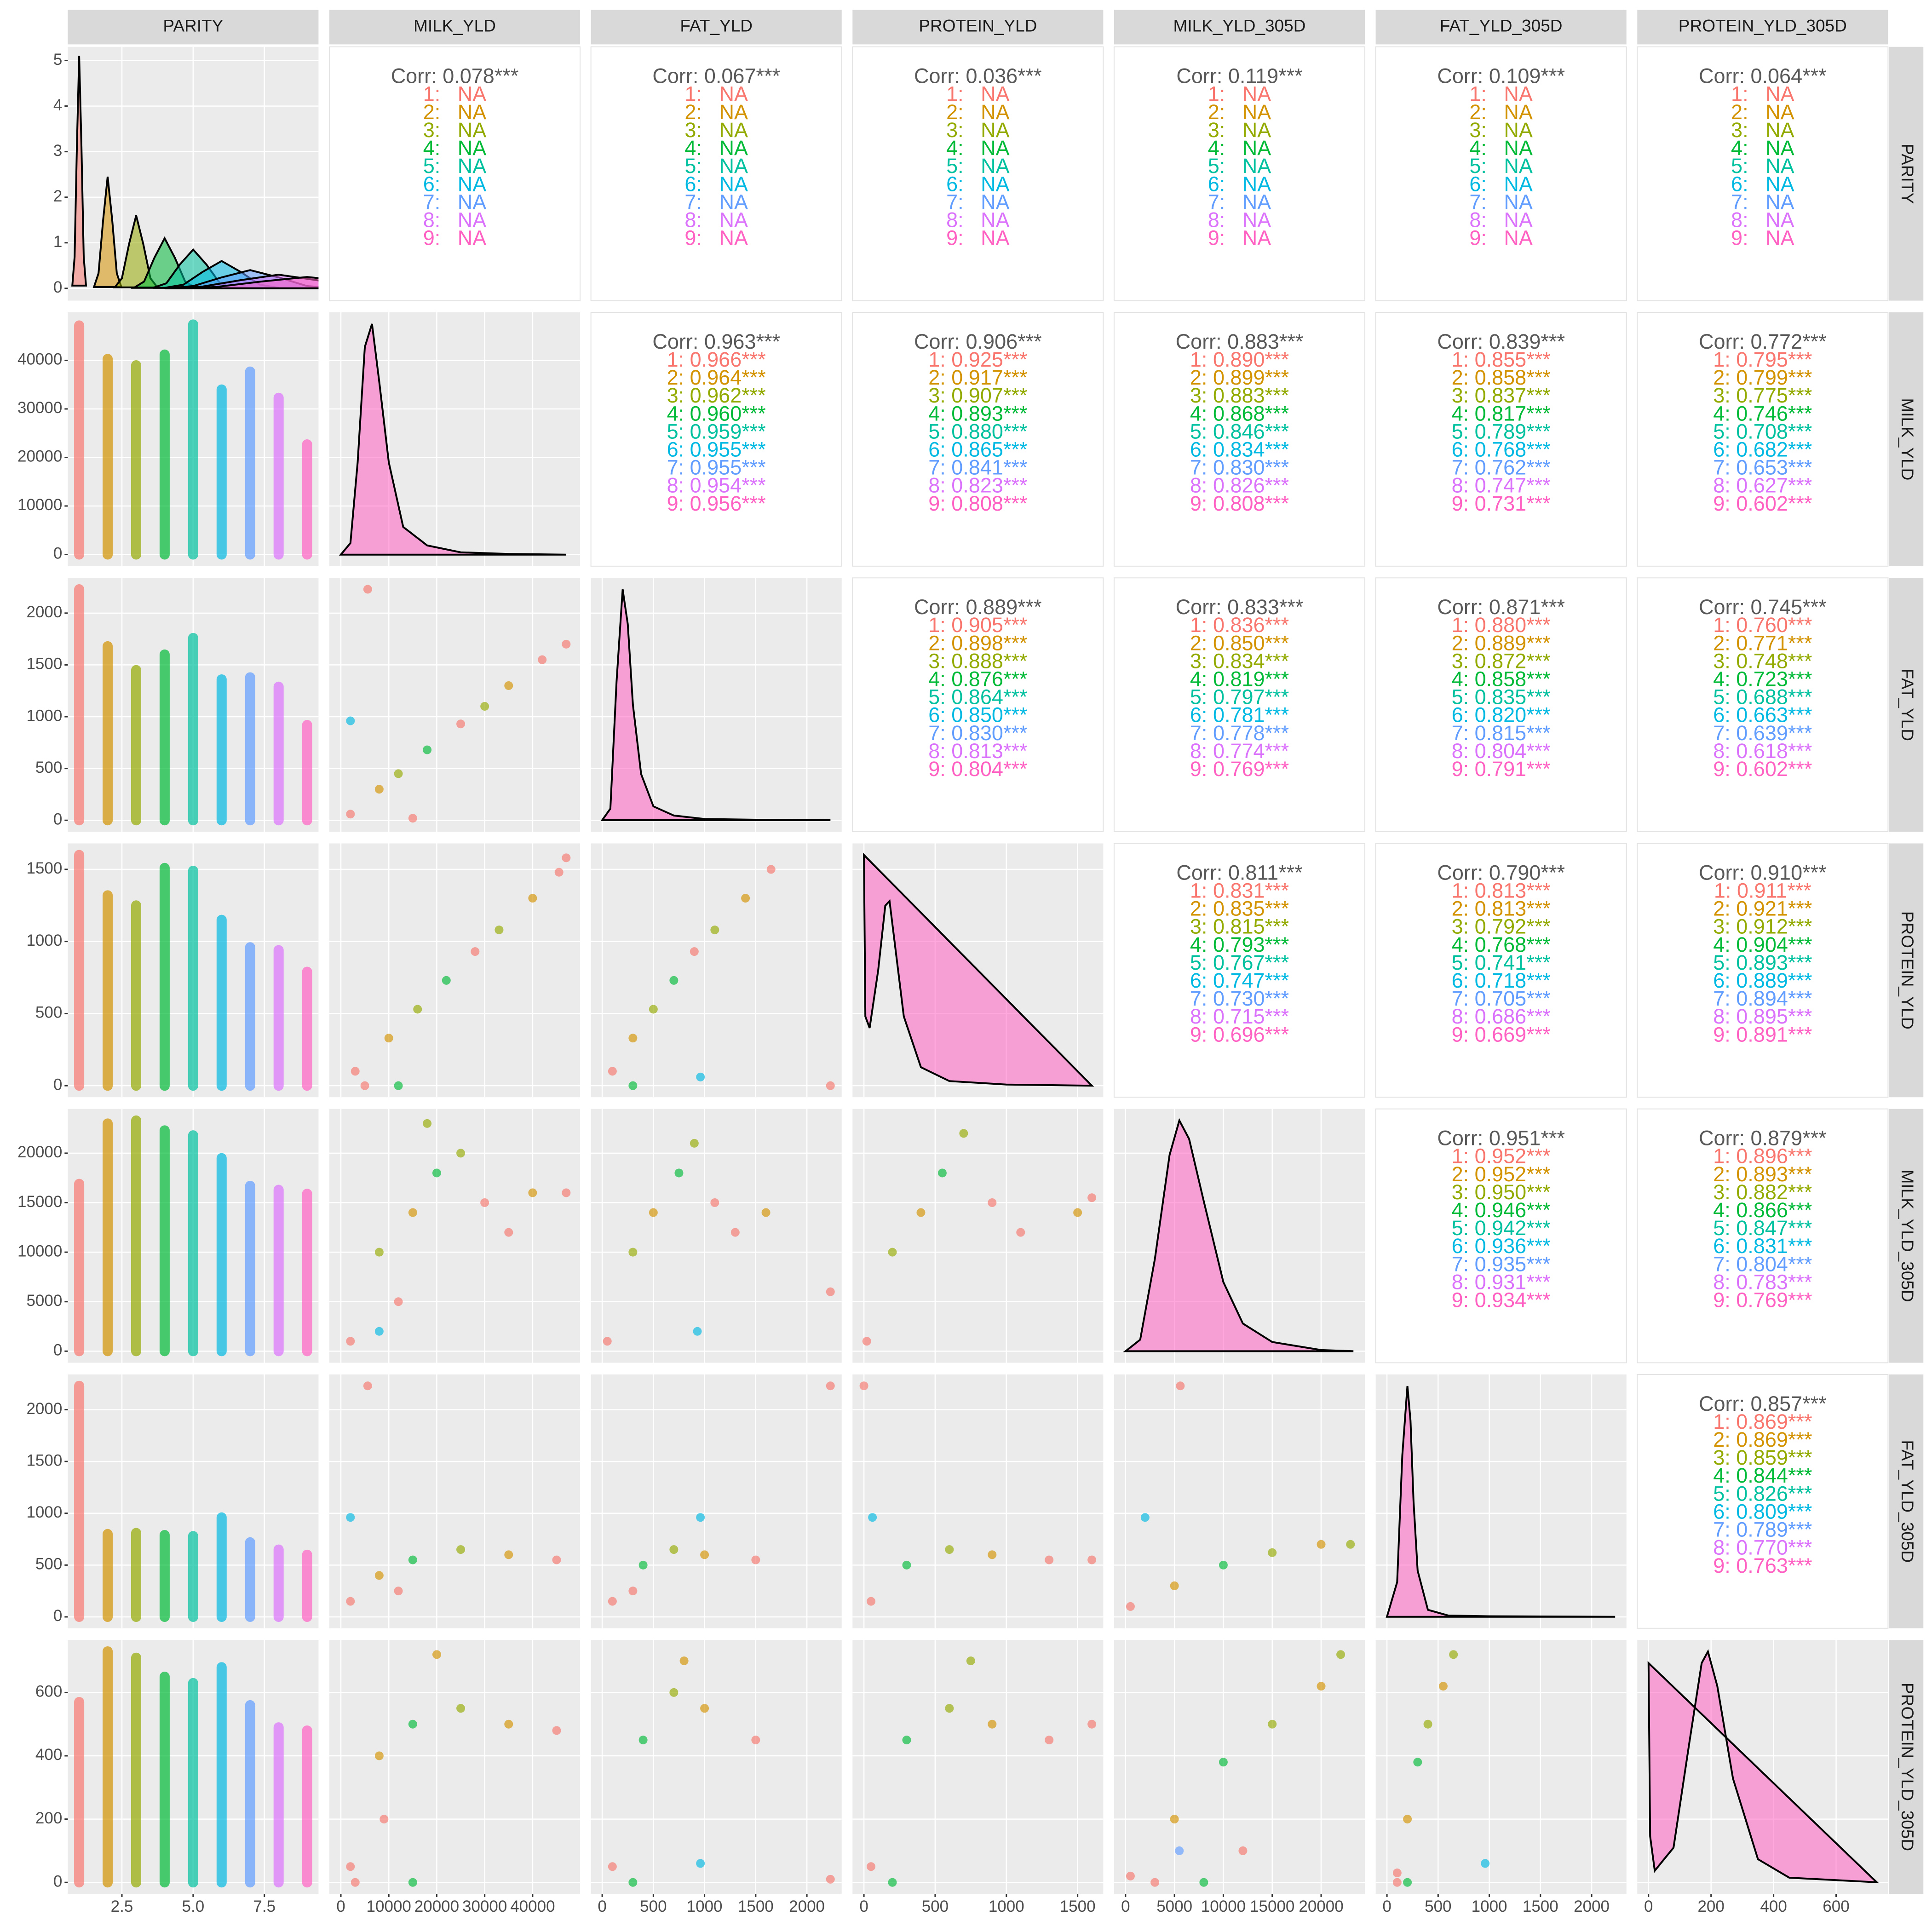 This screenshot has width=1932, height=1932. Describe the element at coordinates (1762, 908) in the screenshot. I see `group-correlation: 2: 0.921***` at that location.